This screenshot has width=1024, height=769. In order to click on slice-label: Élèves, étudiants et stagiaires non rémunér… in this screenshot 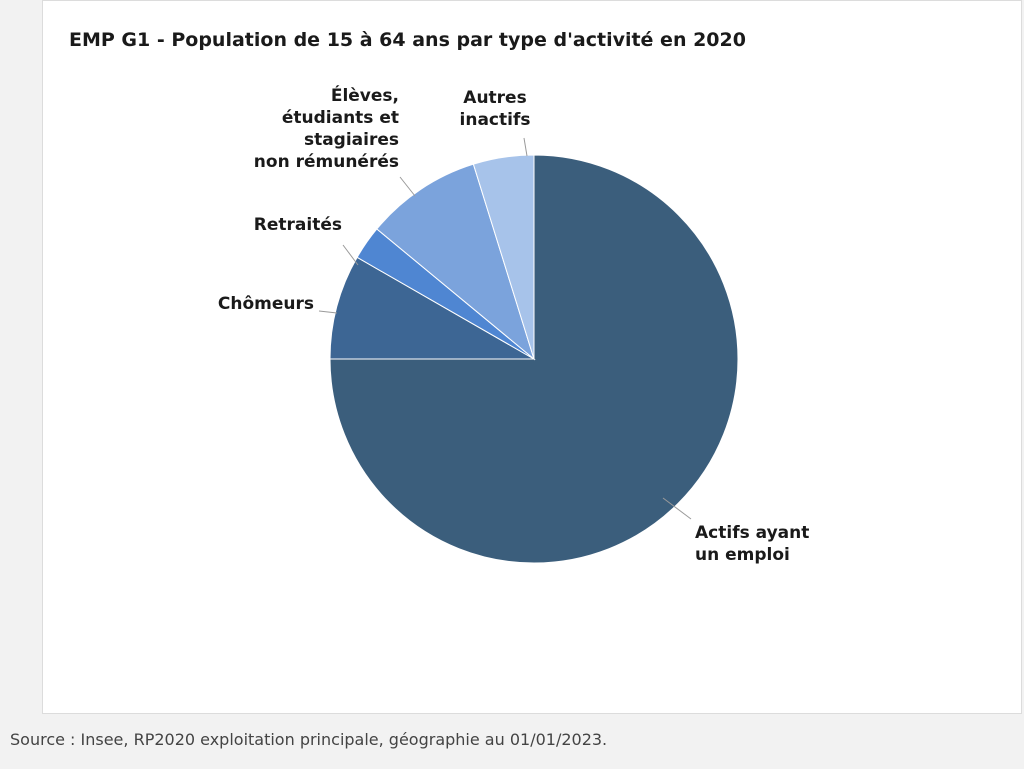, I will do `click(326, 128)`.